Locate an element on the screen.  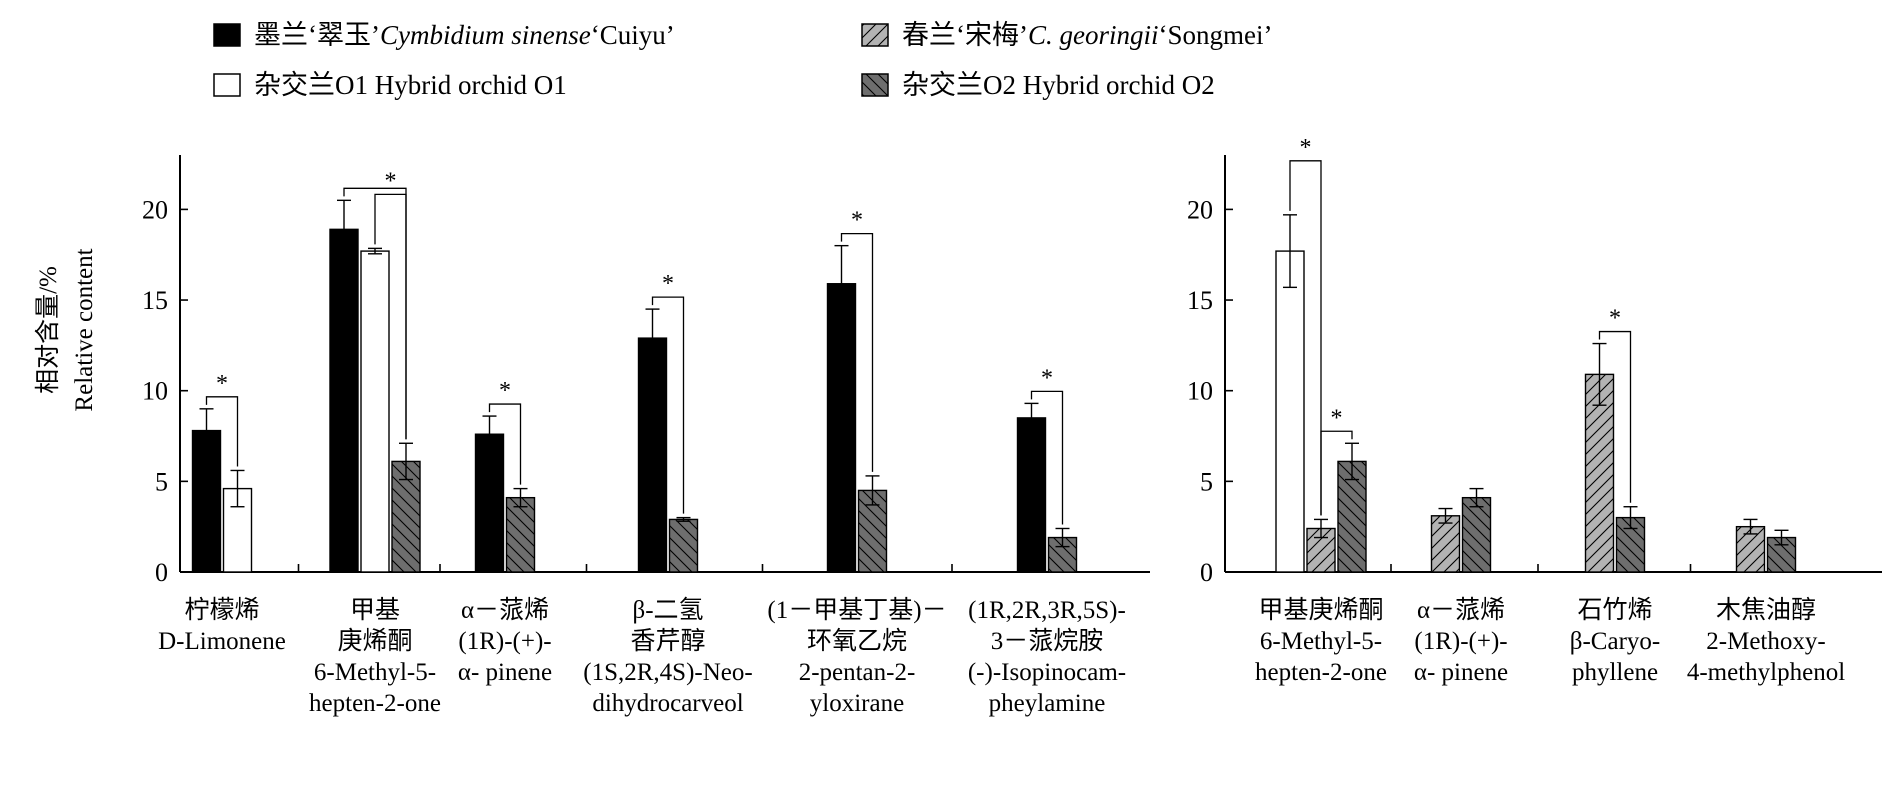
x-category-label: (1－甲基丁基)－ is located at coordinates (856, 610).